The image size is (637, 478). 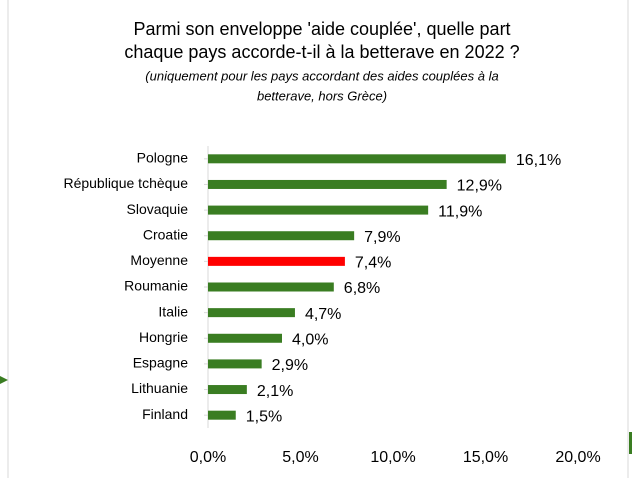 I want to click on x-tick-label: 15,0%, so click(x=485, y=457).